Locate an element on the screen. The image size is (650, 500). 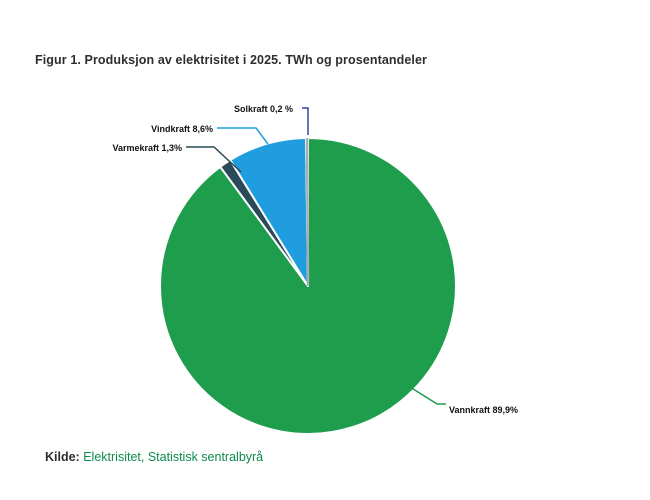
pie-sliver-solkraft is located at coordinates (307, 212).